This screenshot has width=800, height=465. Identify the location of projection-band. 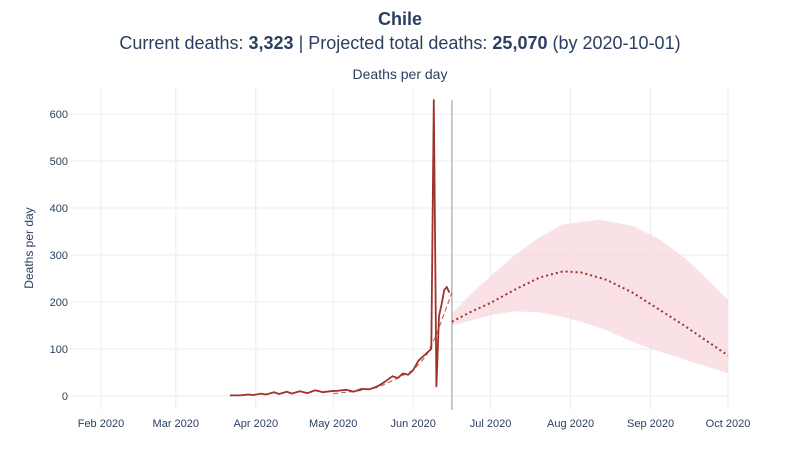
(589, 296).